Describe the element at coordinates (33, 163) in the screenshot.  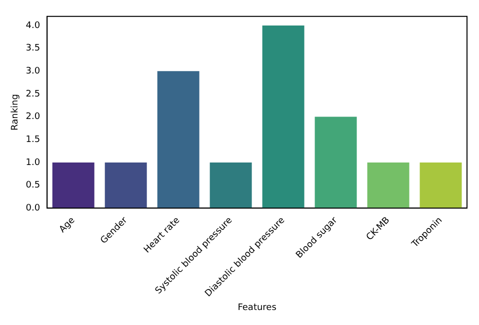
I see `y-tick-label: 1.0` at that location.